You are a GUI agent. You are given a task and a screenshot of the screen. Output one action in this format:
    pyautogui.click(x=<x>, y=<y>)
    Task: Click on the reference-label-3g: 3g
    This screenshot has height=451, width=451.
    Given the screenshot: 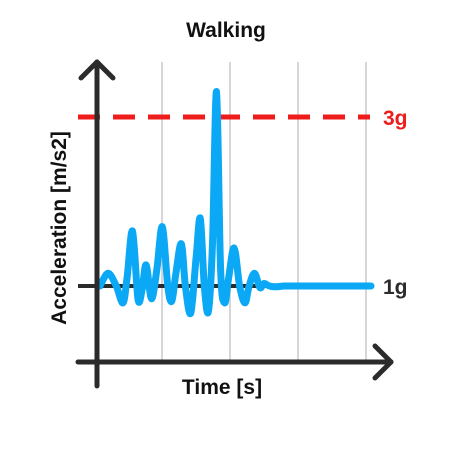 What is the action you would take?
    pyautogui.click(x=395, y=118)
    